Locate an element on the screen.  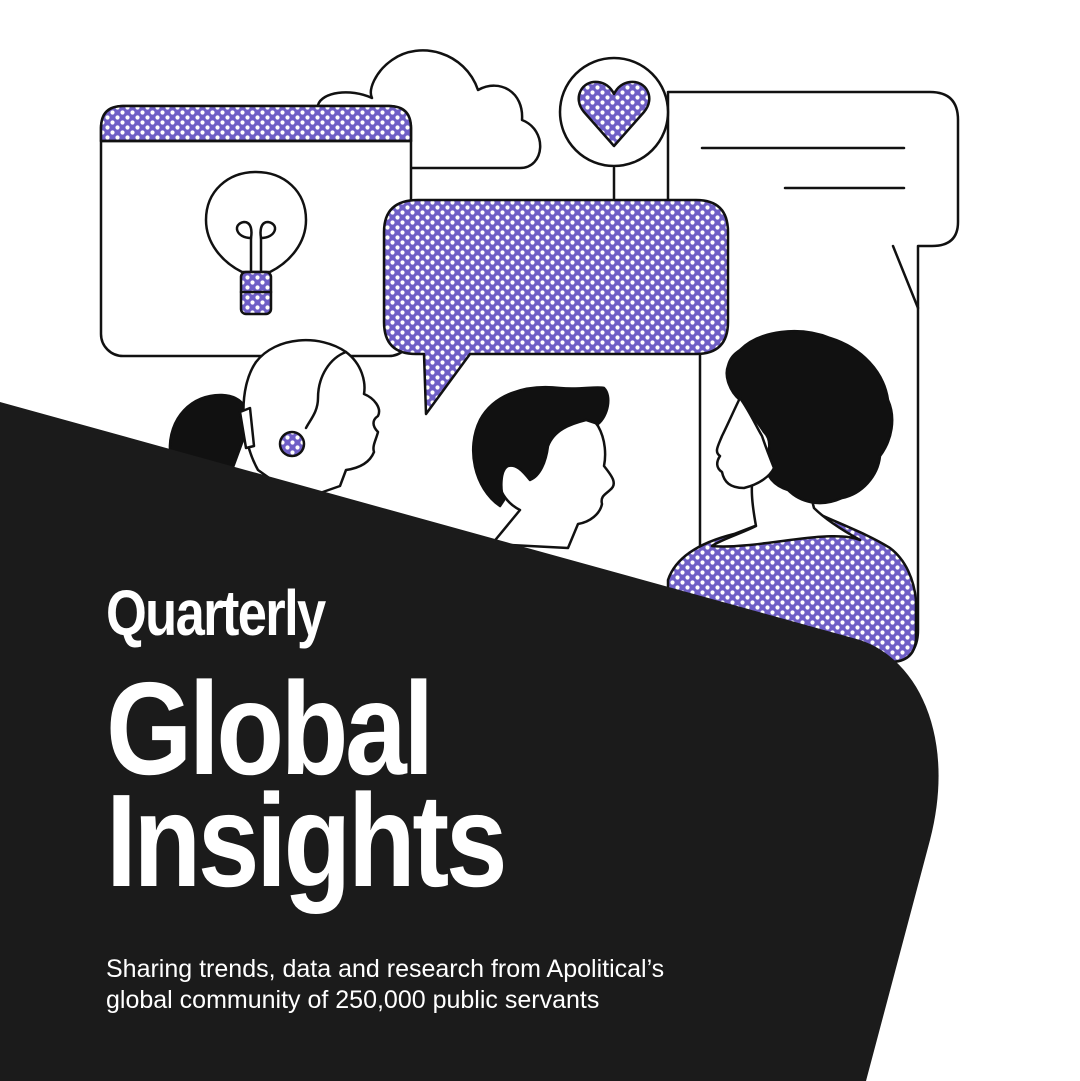
man-hair is located at coordinates (541, 446).